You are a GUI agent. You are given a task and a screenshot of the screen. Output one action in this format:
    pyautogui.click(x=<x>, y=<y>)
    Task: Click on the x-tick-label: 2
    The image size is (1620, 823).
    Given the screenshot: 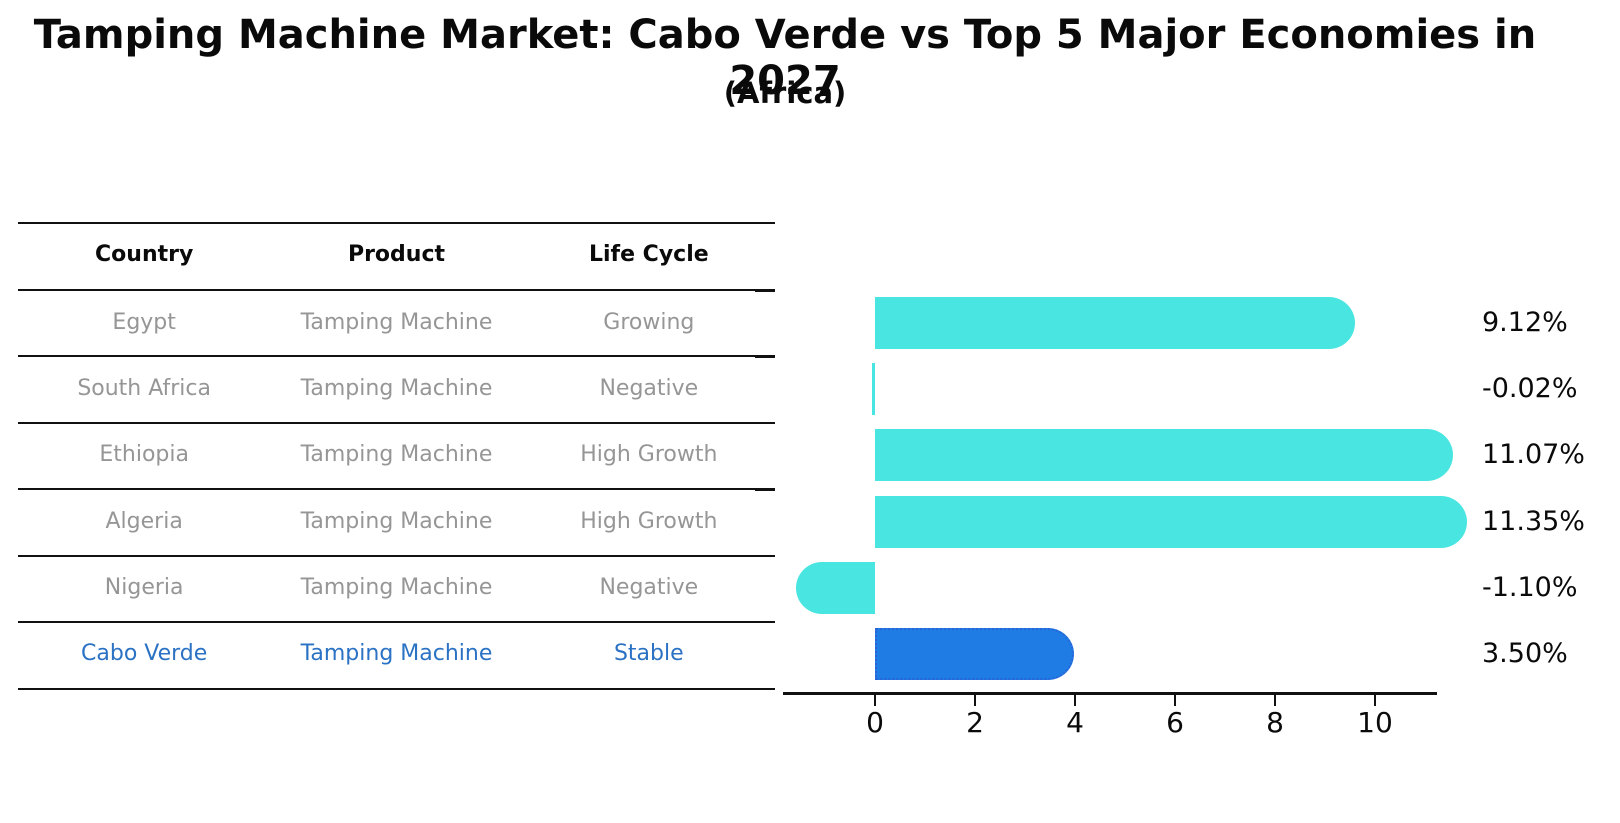 What is the action you would take?
    pyautogui.click(x=975, y=722)
    